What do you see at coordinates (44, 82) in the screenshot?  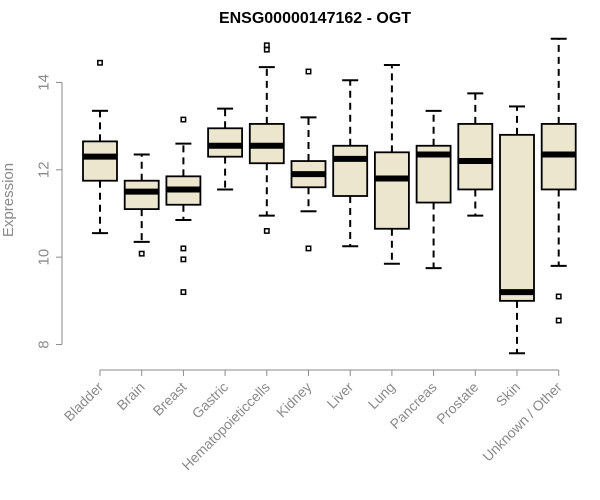 I see `y-tick-label: 14` at bounding box center [44, 82].